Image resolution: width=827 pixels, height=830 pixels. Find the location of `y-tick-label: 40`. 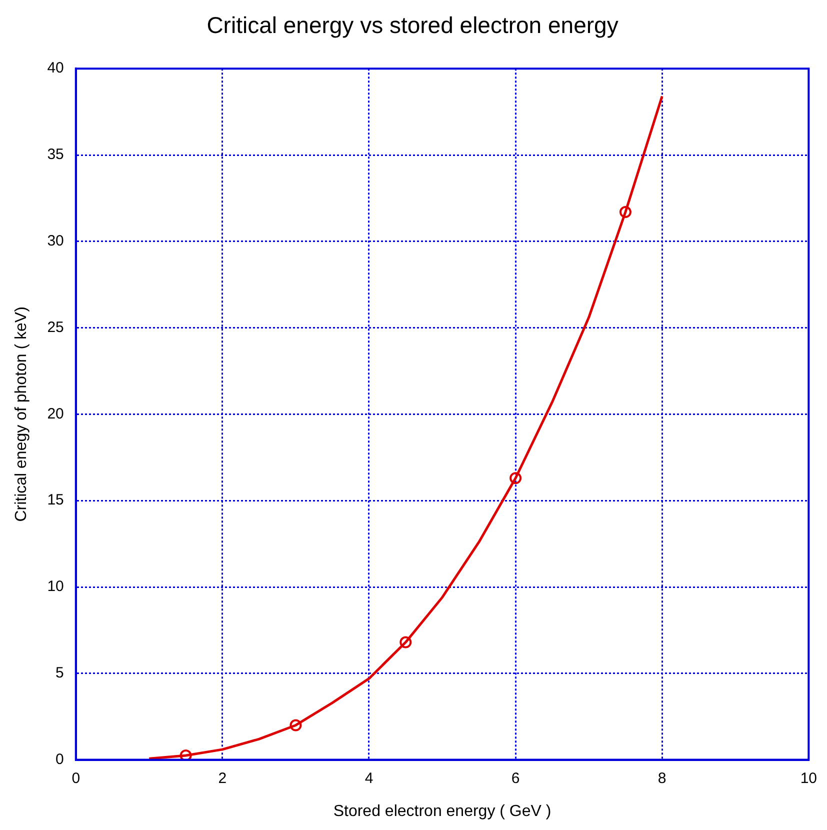

y-tick-label: 40 is located at coordinates (55, 68).